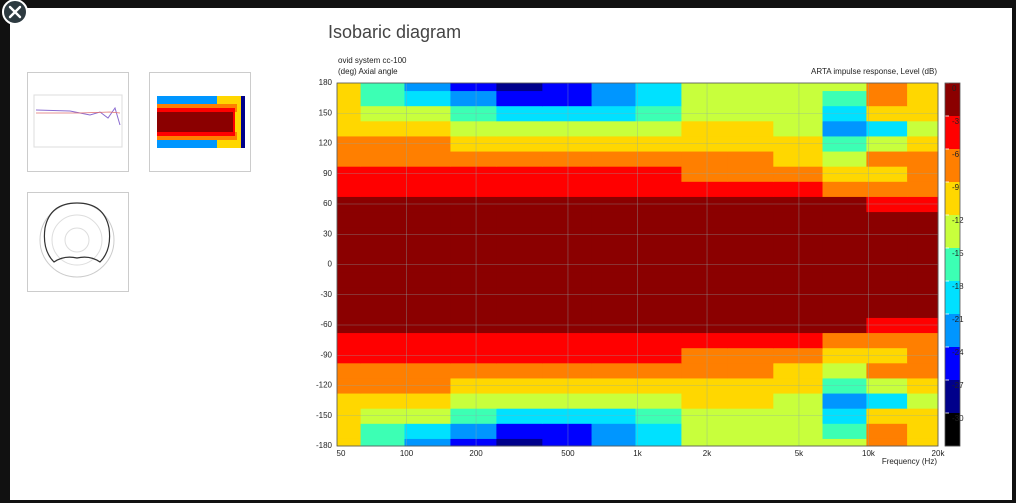 Image resolution: width=1016 pixels, height=503 pixels. Describe the element at coordinates (637, 453) in the screenshot. I see `x-tick-label: 1k` at that location.